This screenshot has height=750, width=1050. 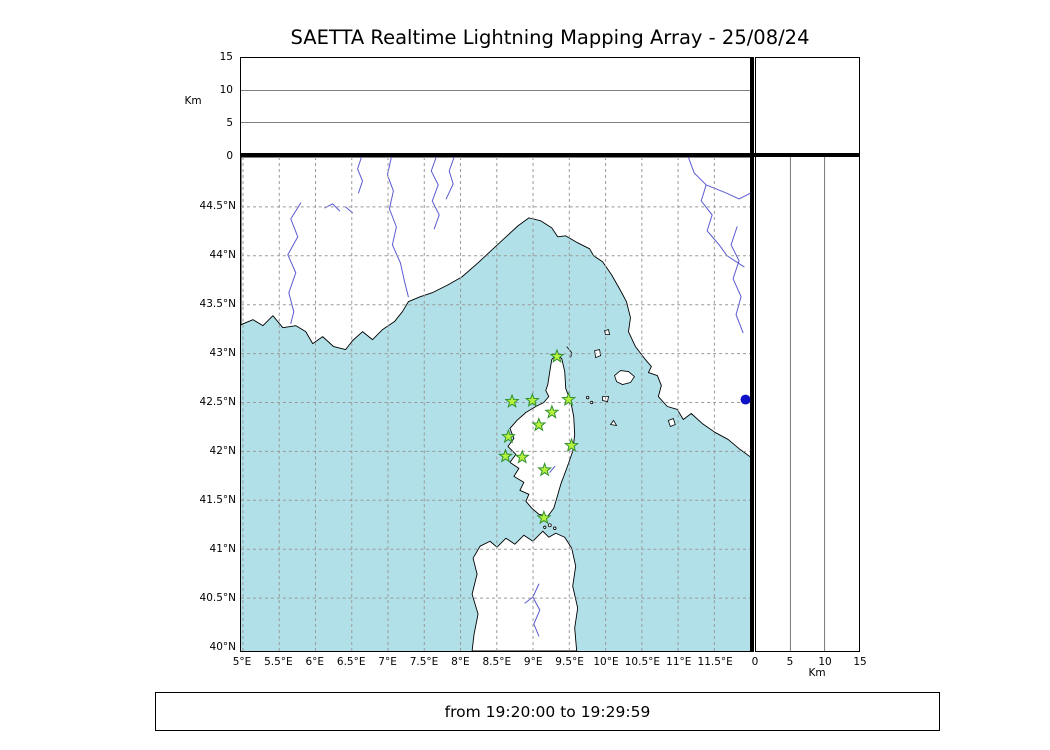 I want to click on km-axis-label-top: Km, so click(x=193, y=101).